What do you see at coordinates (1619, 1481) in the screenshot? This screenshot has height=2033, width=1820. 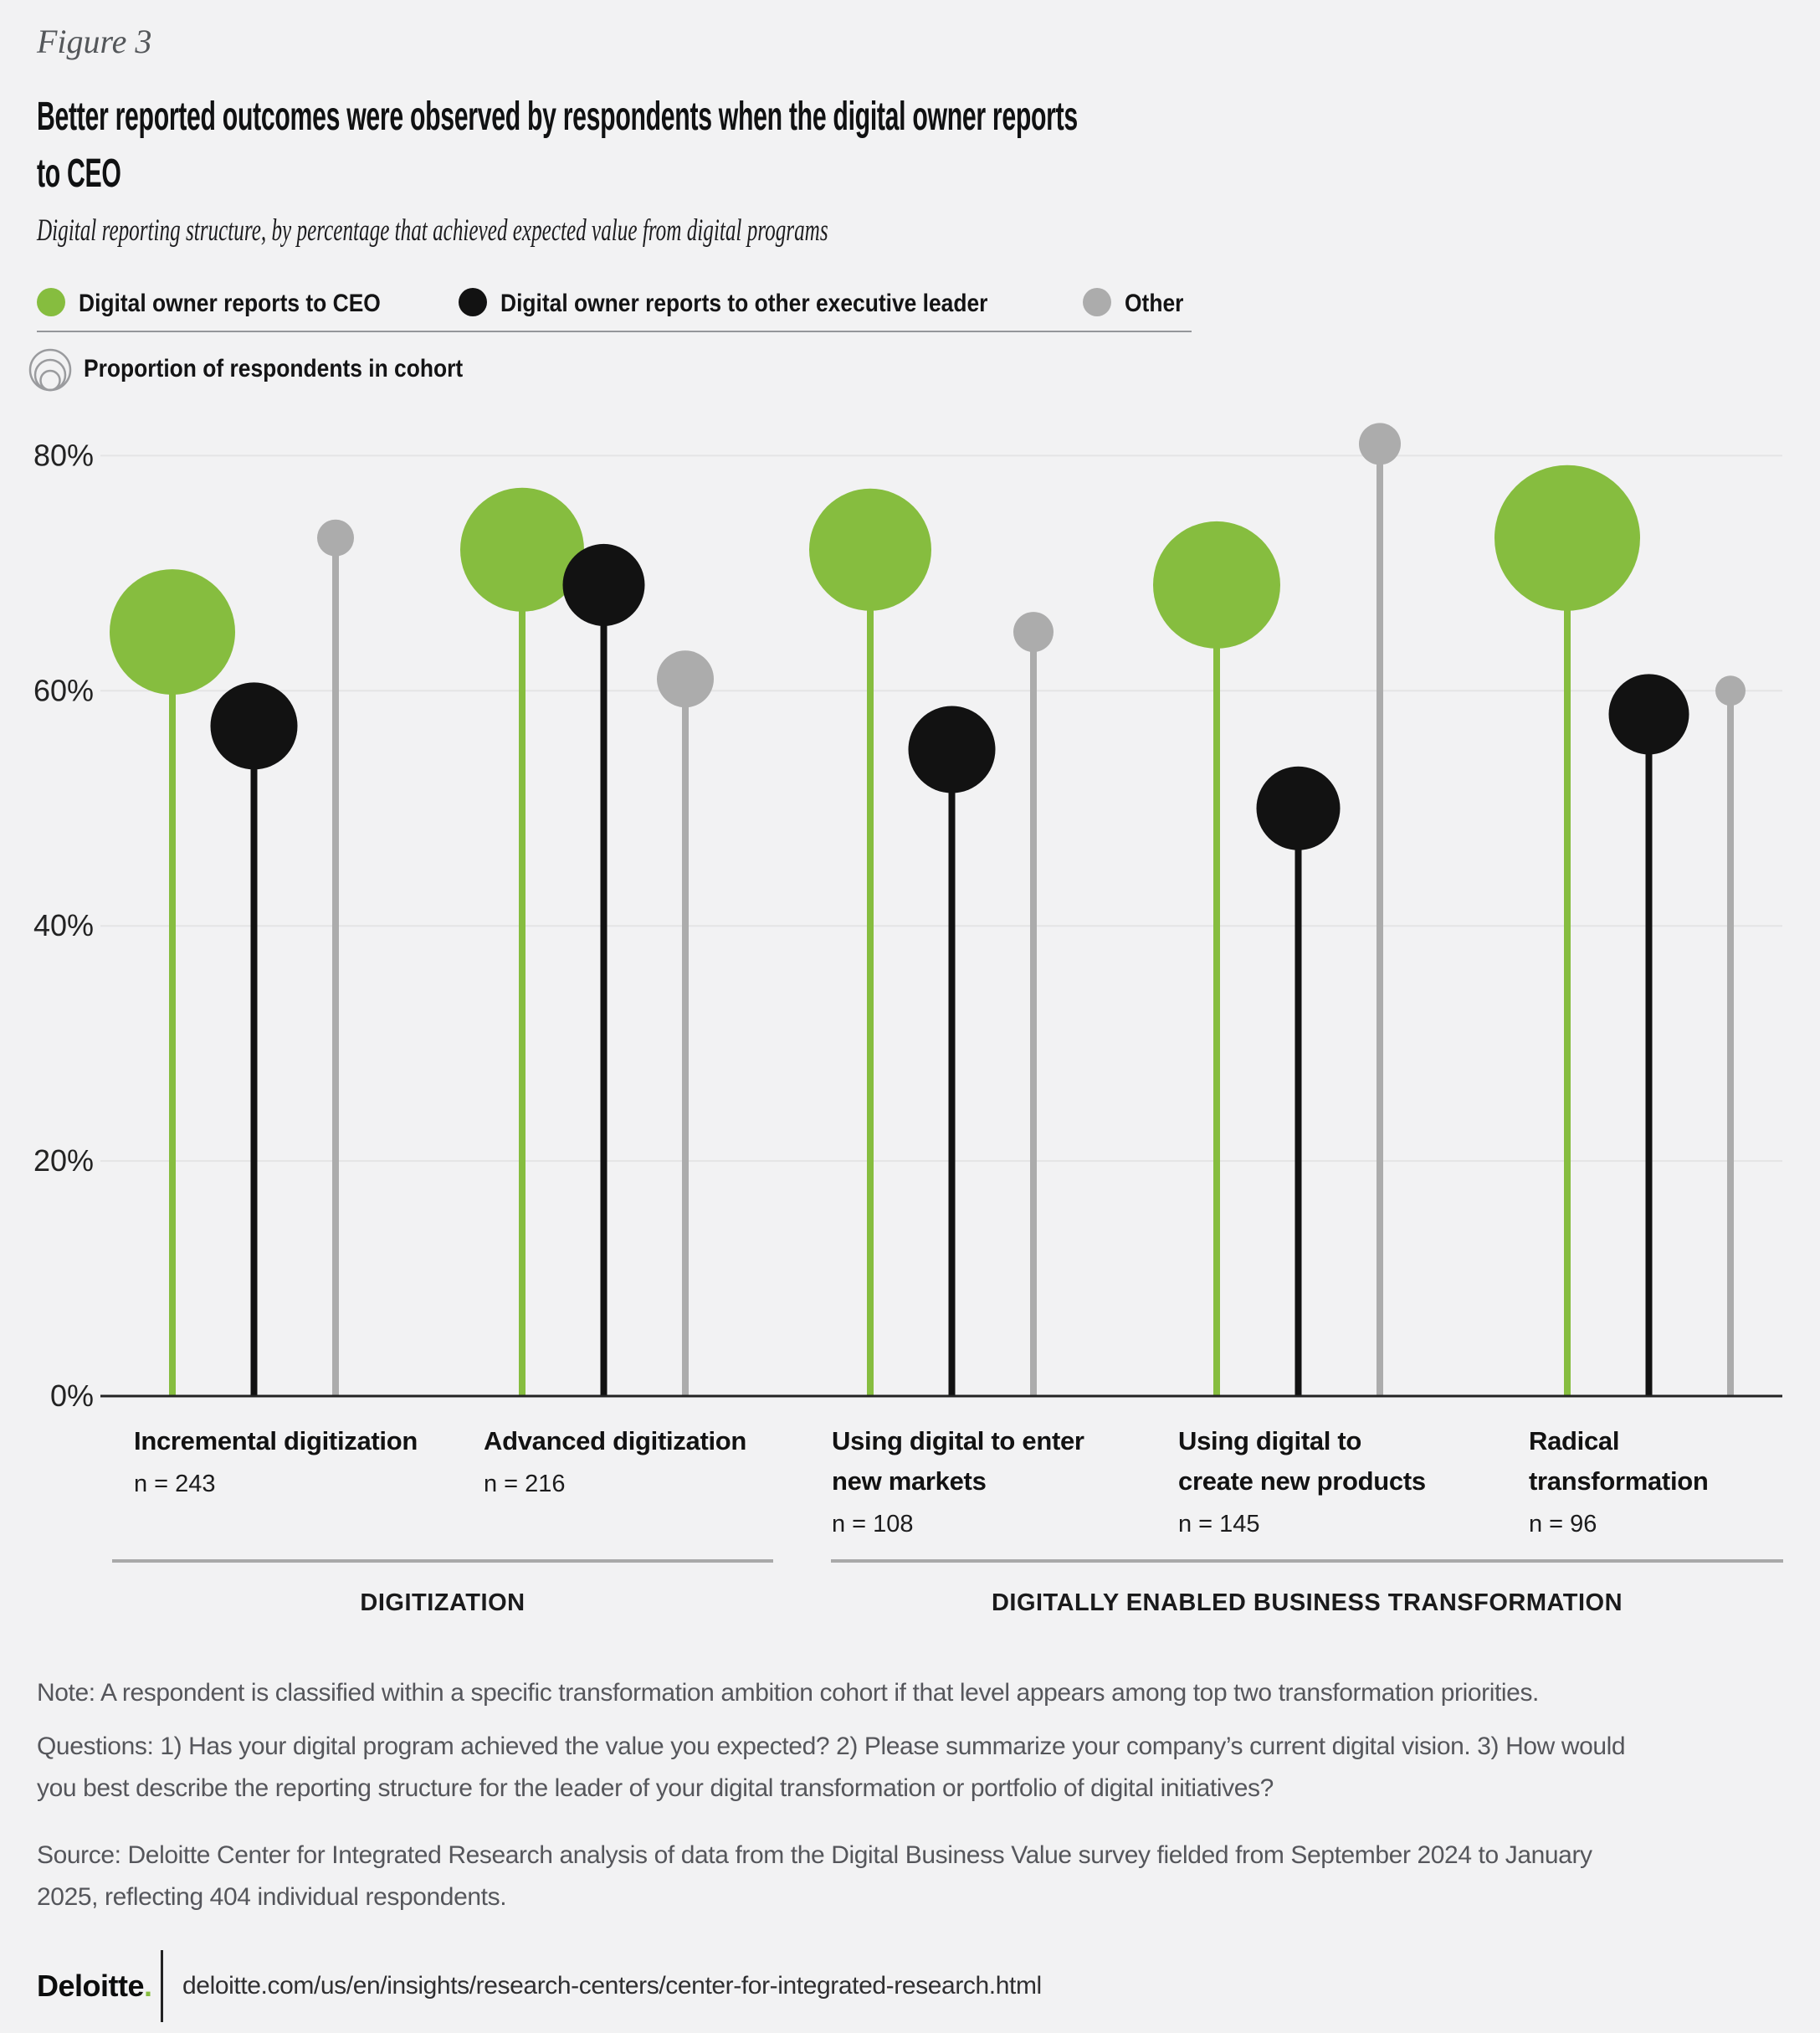 I see `category-label: transformation` at bounding box center [1619, 1481].